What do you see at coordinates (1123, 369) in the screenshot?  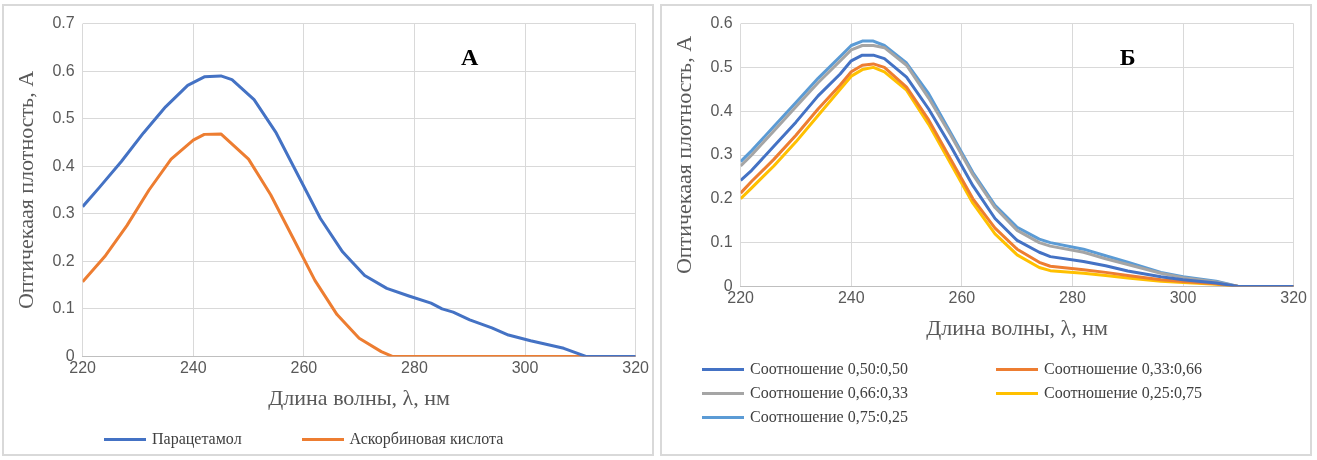 I see `legend-label: Соотношение 0,33:0,66` at bounding box center [1123, 369].